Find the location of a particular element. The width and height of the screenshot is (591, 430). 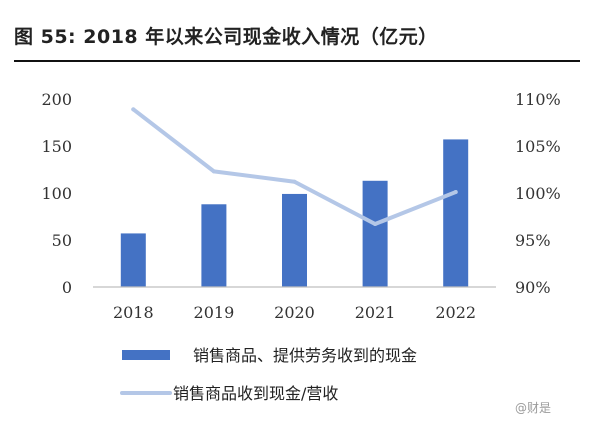

x-axis-ticks: 2018 2019 2020 2021 2022 is located at coordinates (294, 312).